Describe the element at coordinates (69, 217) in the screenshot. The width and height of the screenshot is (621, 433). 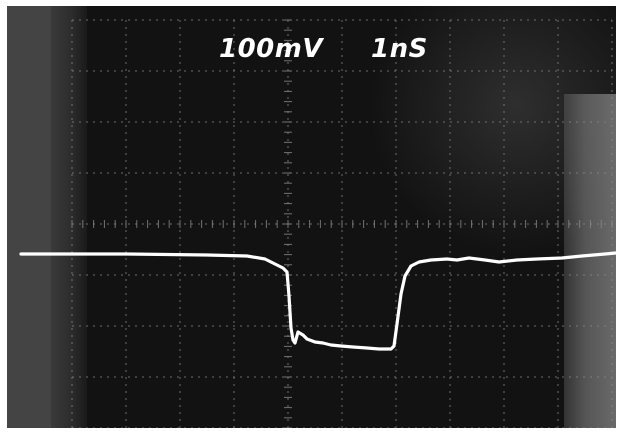
I see `left-bezel` at that location.